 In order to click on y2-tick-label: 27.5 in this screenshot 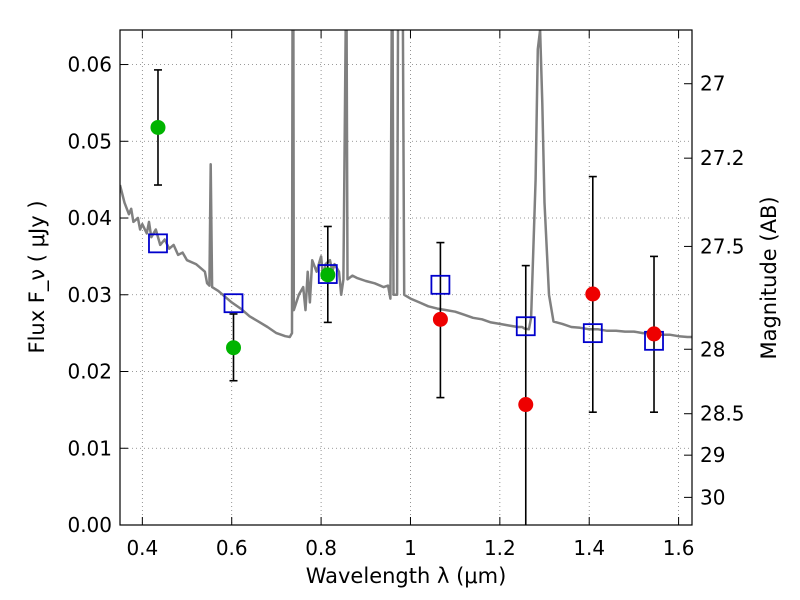, I will do `click(722, 246)`.